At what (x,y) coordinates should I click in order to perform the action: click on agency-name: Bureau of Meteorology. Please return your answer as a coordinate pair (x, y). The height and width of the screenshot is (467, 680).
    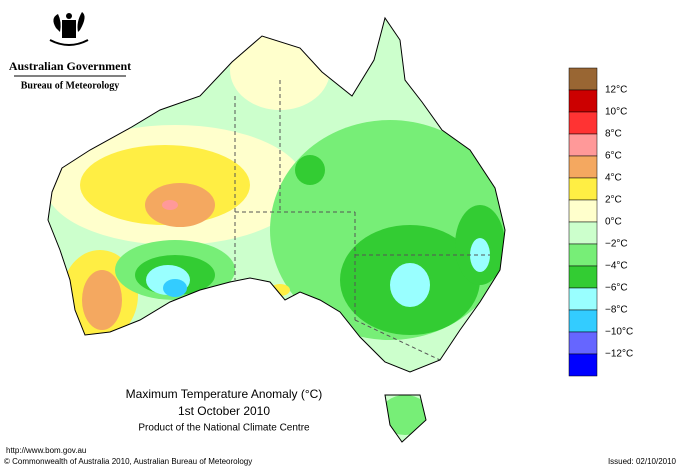
    Looking at the image, I should click on (70, 85).